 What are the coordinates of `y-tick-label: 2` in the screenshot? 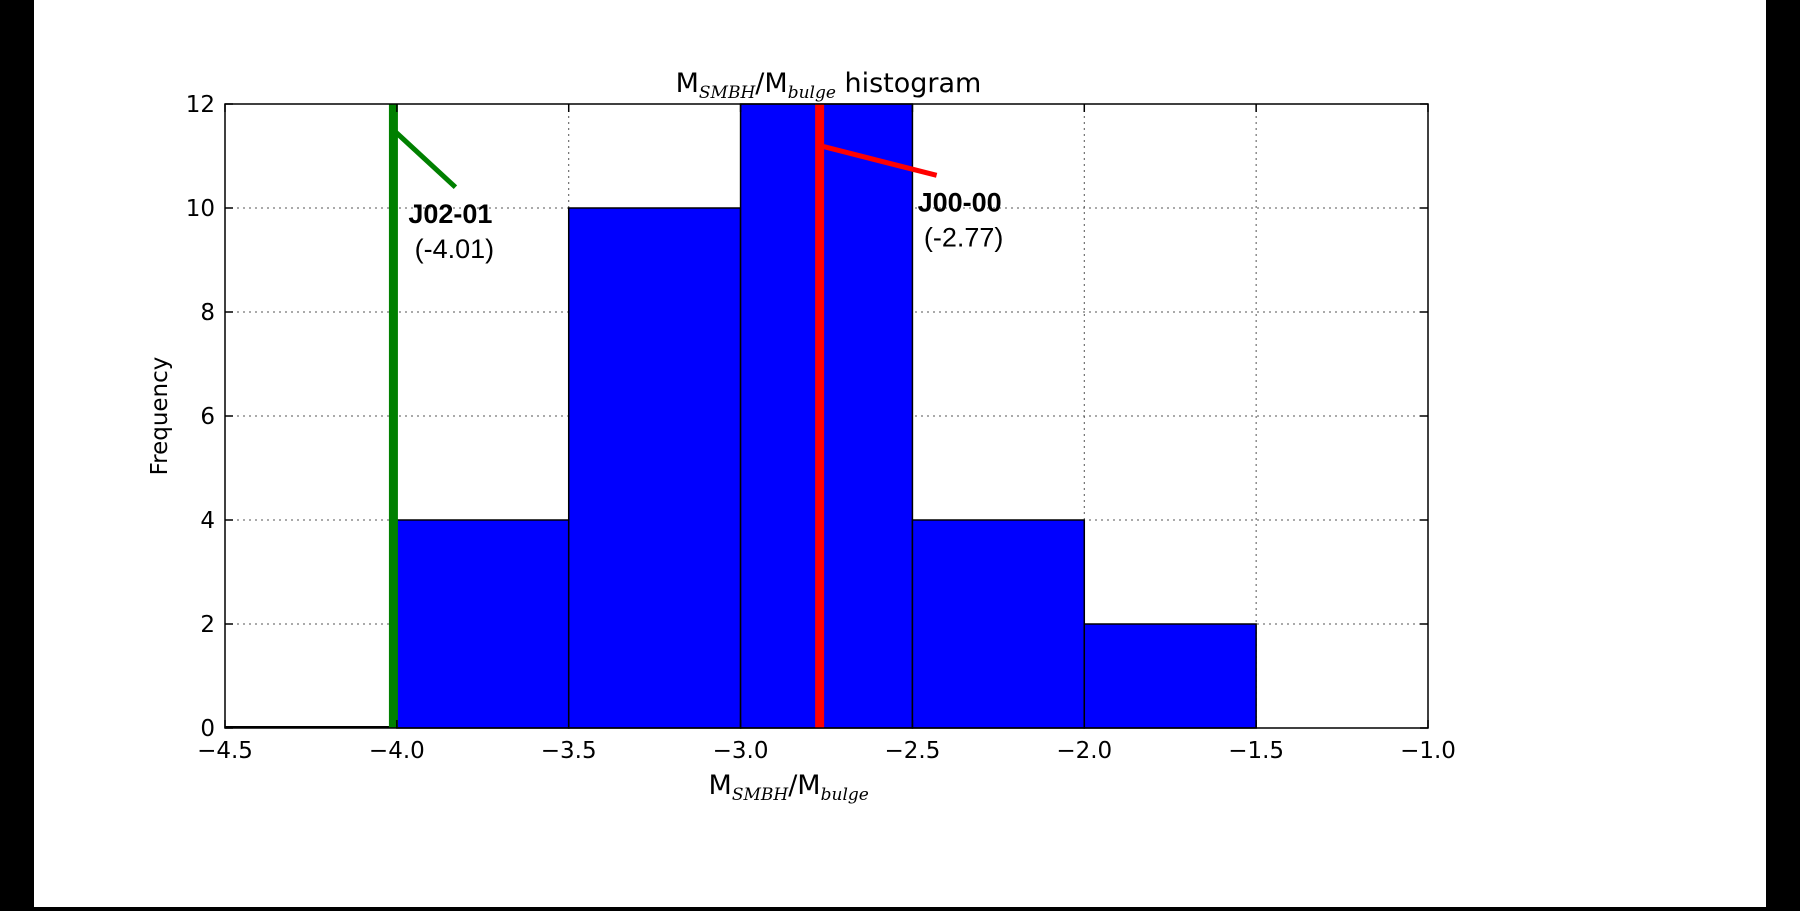 It's located at (207, 625).